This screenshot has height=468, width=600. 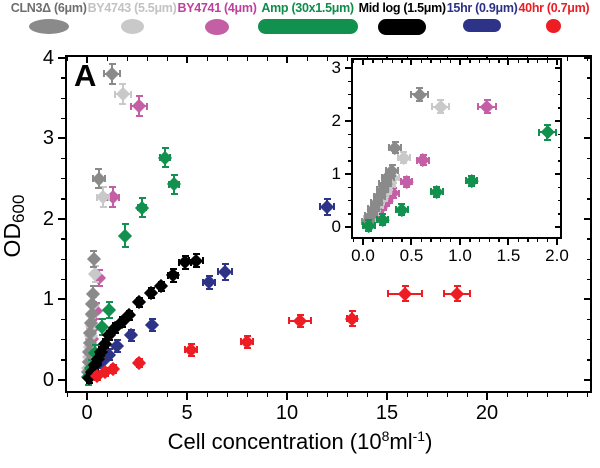 I want to click on x-tick-label: 20, so click(x=487, y=413).